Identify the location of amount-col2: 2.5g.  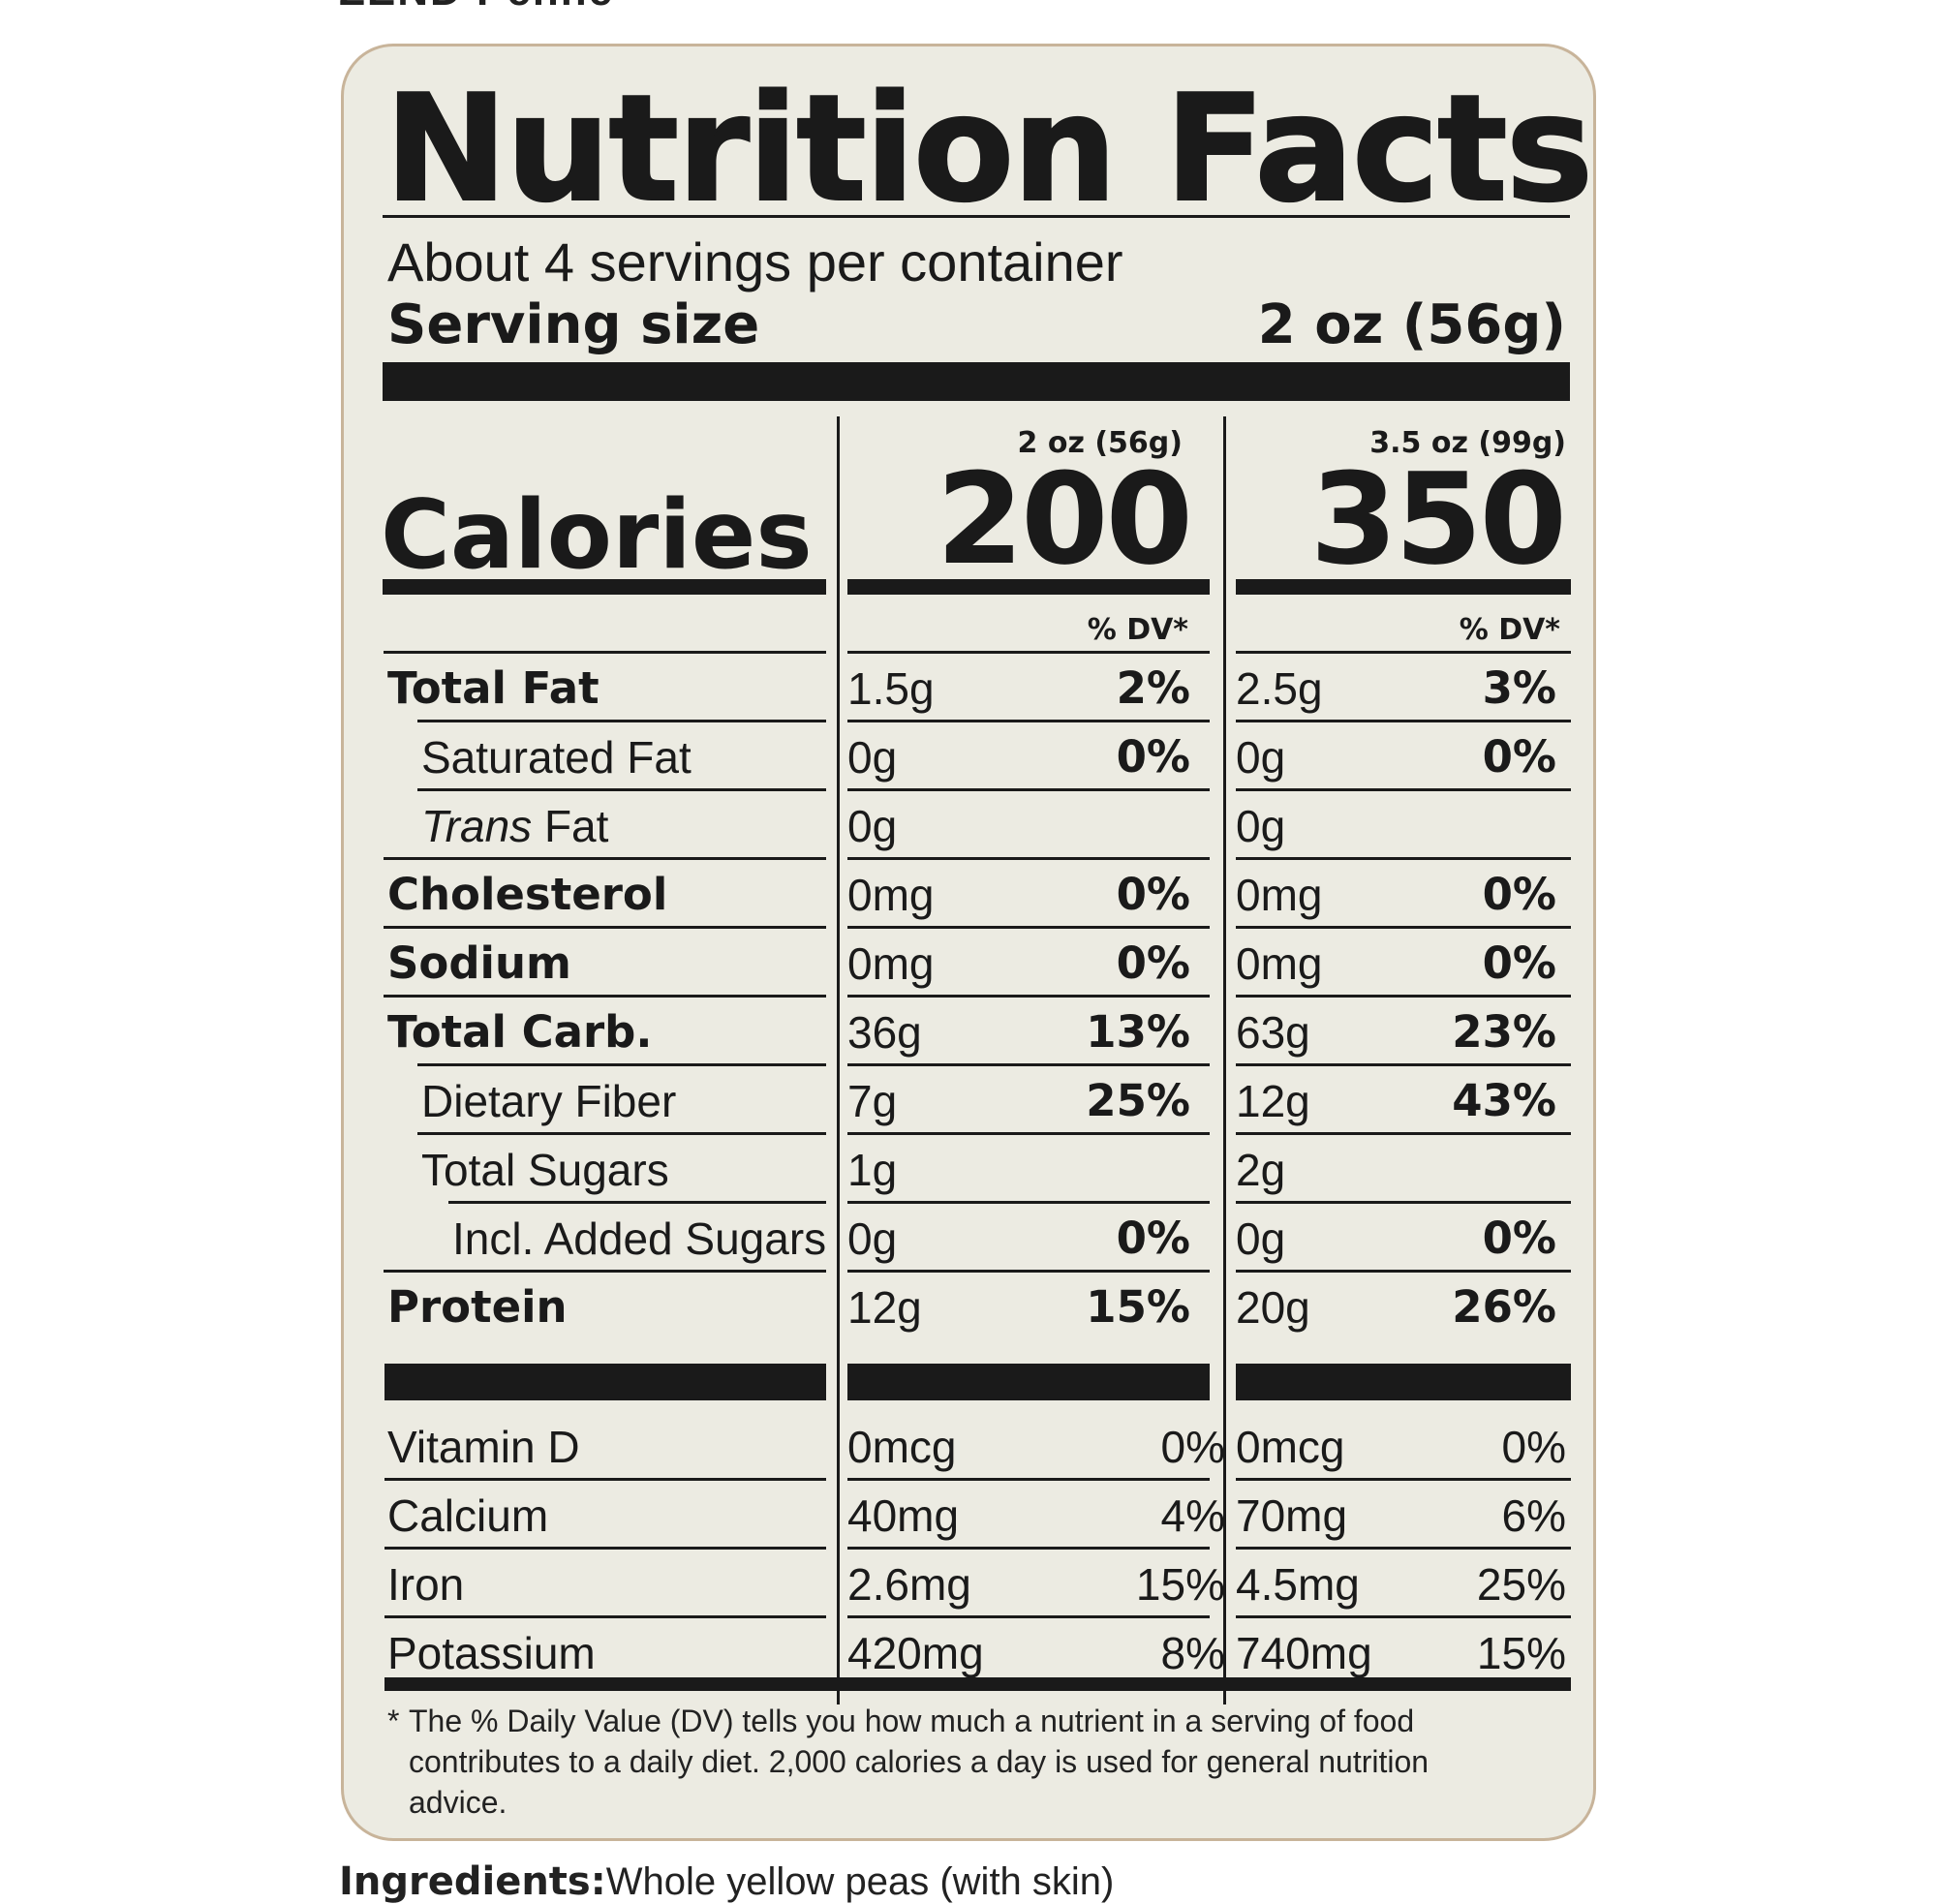
(1279, 688).